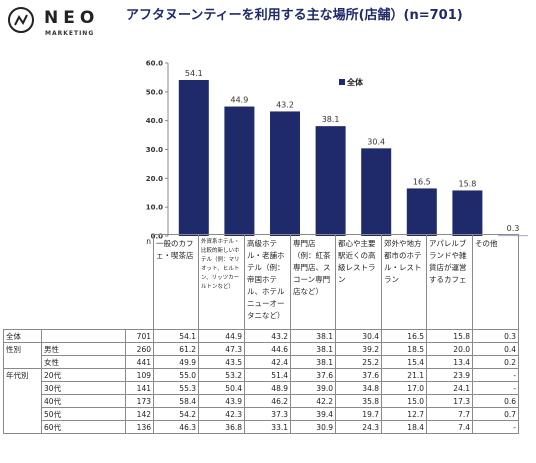 The width and height of the screenshot is (536, 463). Describe the element at coordinates (267, 388) in the screenshot. I see `table-cell: 48.9` at that location.